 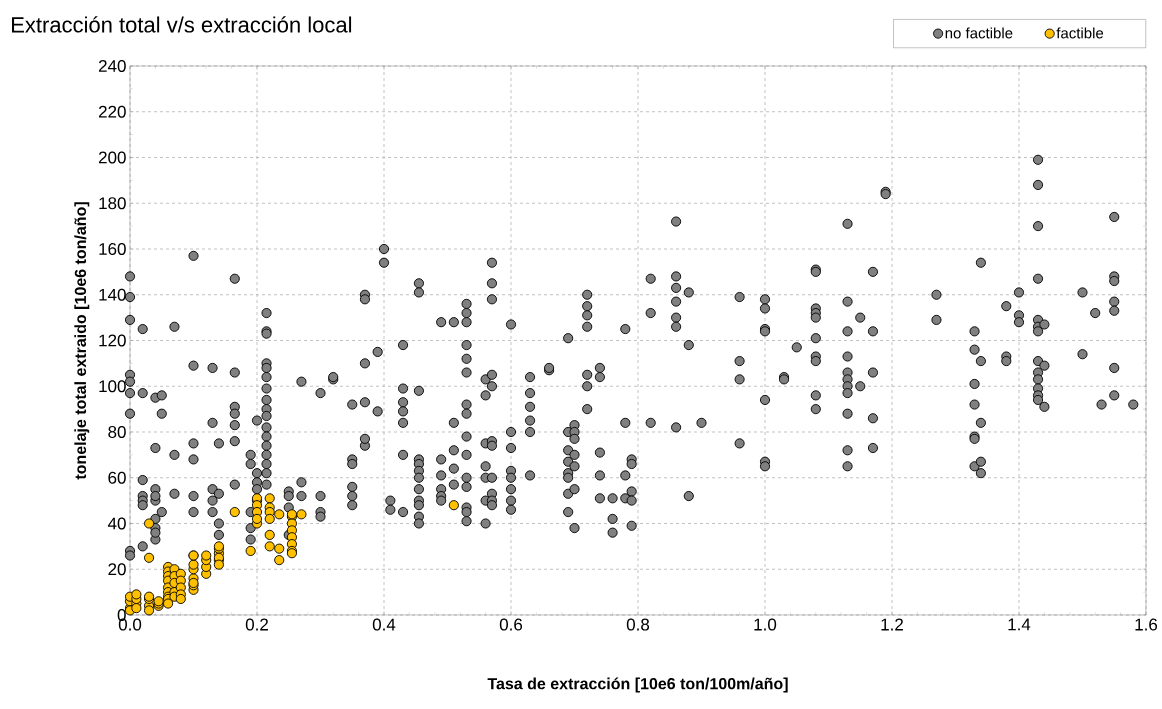 I want to click on y-tick-label: 40, so click(x=116, y=523).